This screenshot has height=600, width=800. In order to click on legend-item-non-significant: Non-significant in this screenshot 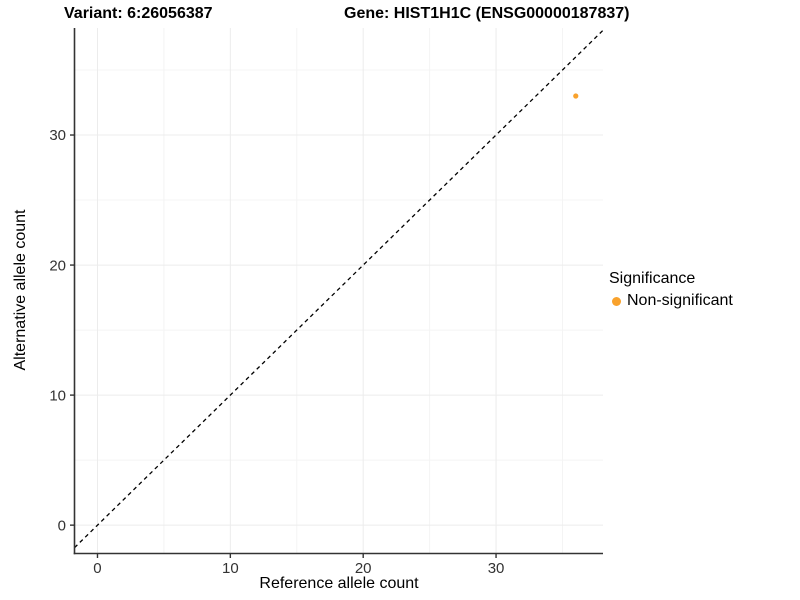, I will do `click(671, 301)`.